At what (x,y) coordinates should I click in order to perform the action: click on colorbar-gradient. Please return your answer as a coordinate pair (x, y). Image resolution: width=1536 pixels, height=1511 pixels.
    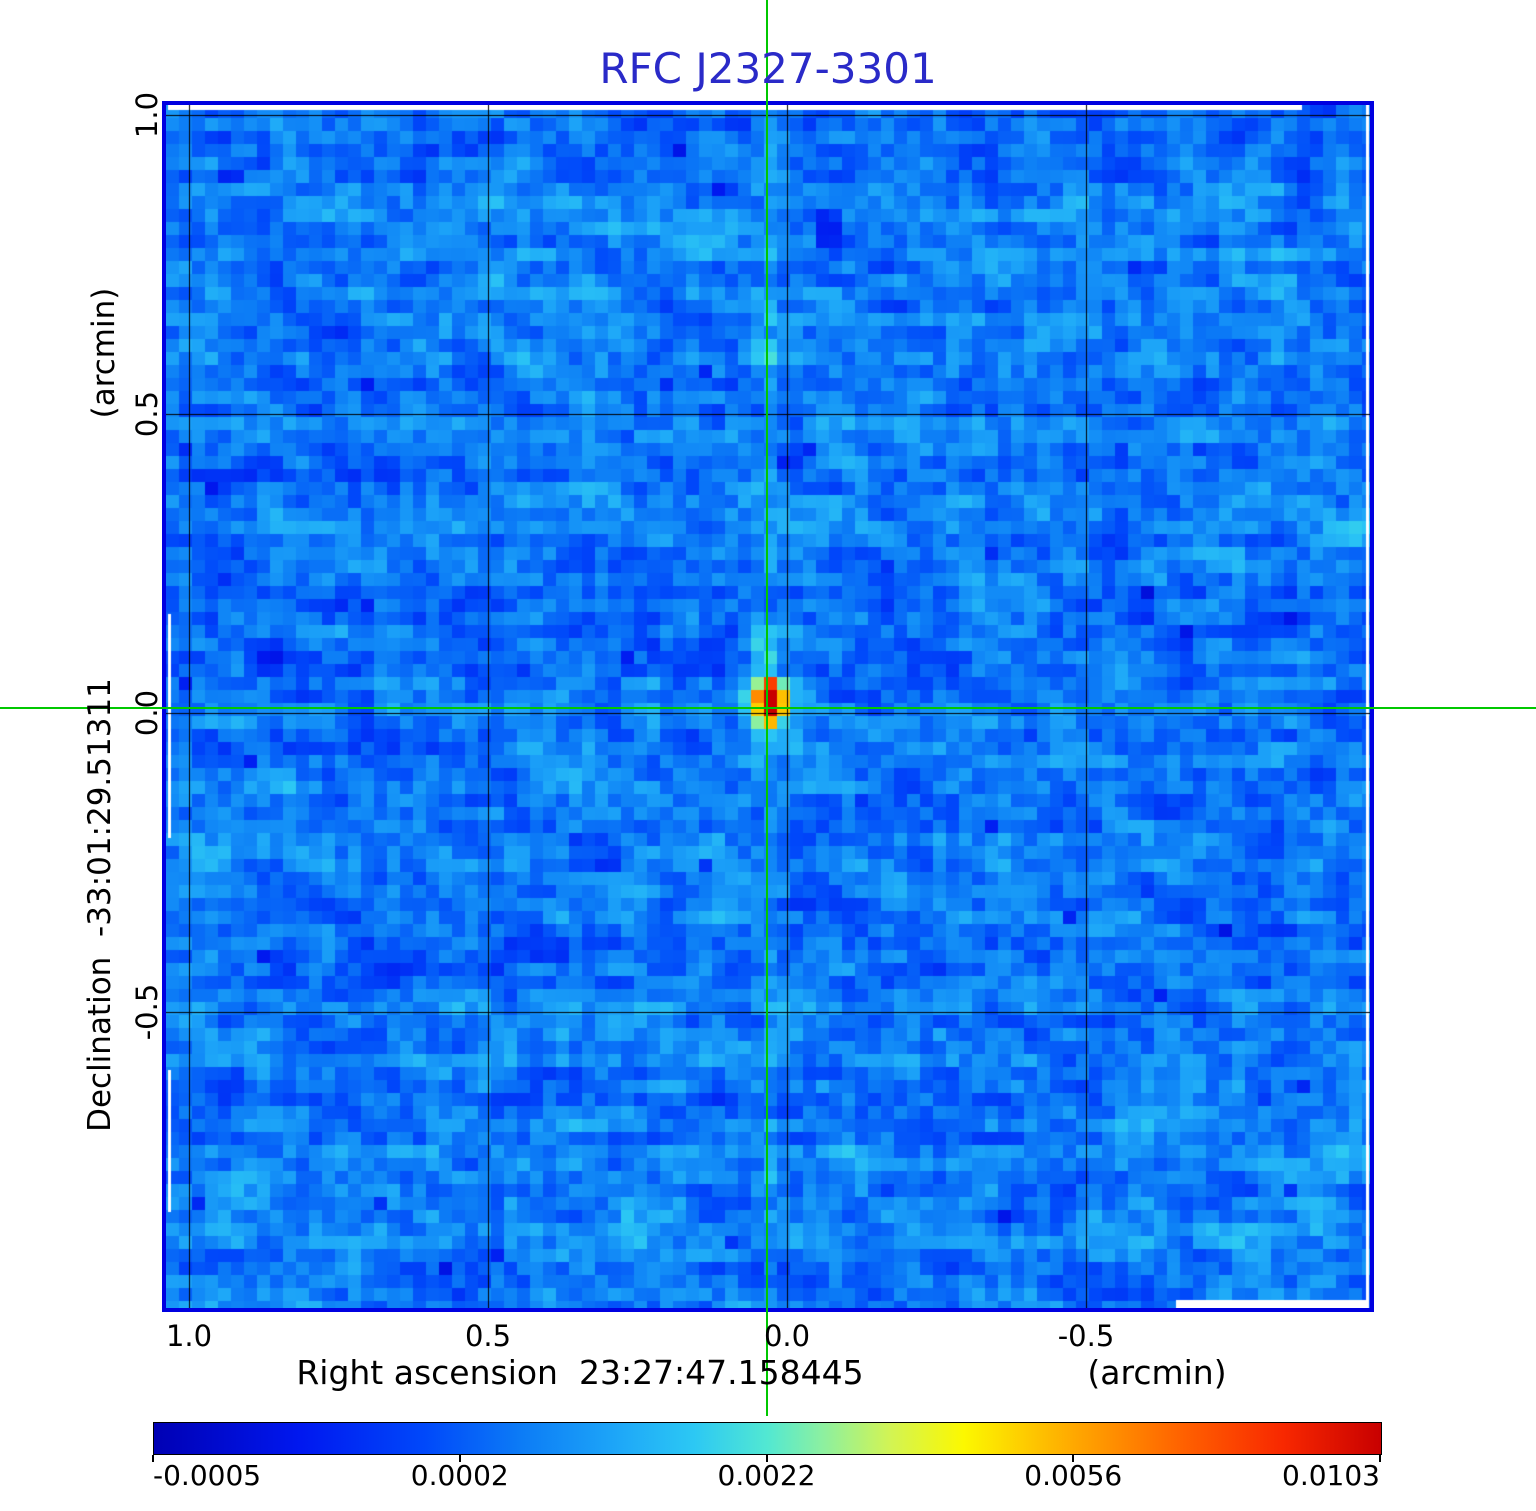
    Looking at the image, I should click on (767, 1438).